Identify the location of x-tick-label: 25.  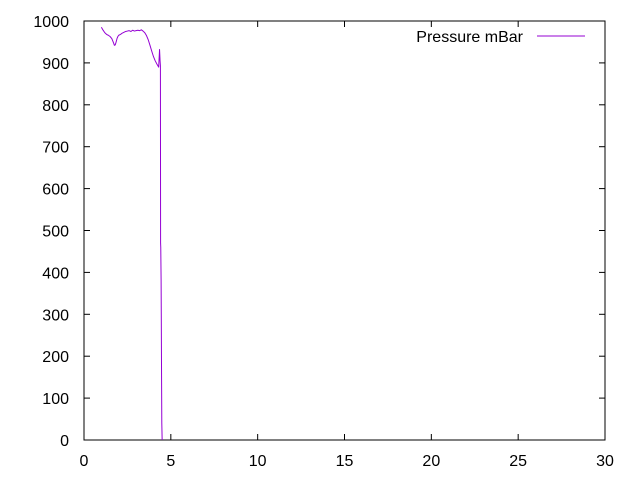
(518, 461).